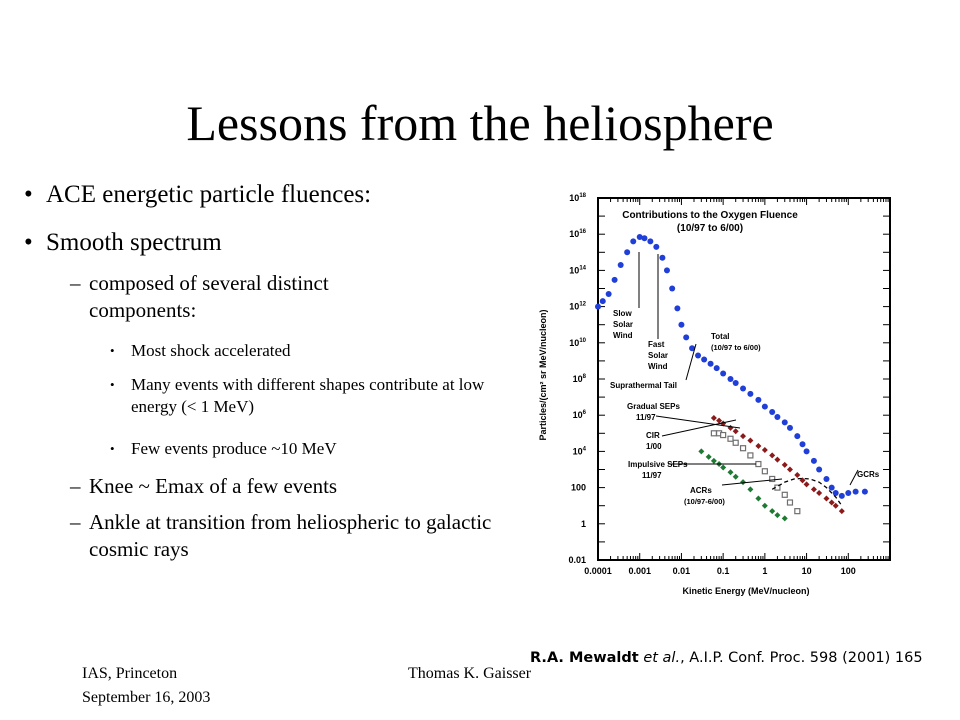 The height and width of the screenshot is (720, 960). What do you see at coordinates (720, 336) in the screenshot?
I see `legend-total-label: Total` at bounding box center [720, 336].